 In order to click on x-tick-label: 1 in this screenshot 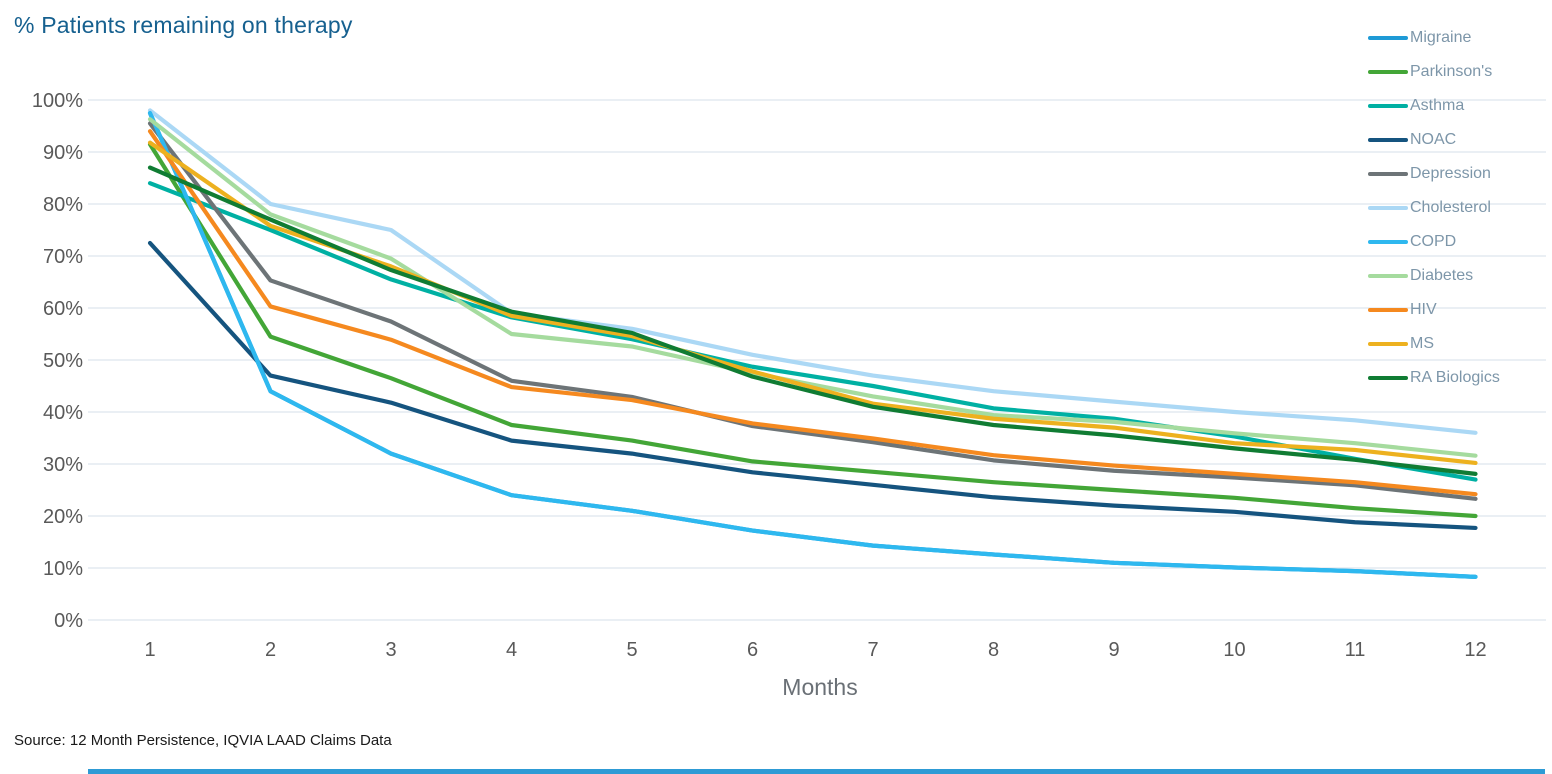, I will do `click(149, 650)`.